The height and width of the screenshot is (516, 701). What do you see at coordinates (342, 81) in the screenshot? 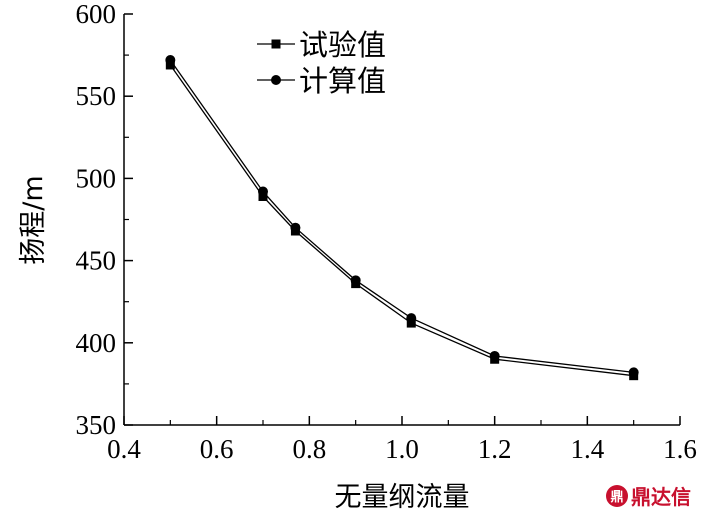
I see `legend-label: 计算值` at bounding box center [342, 81].